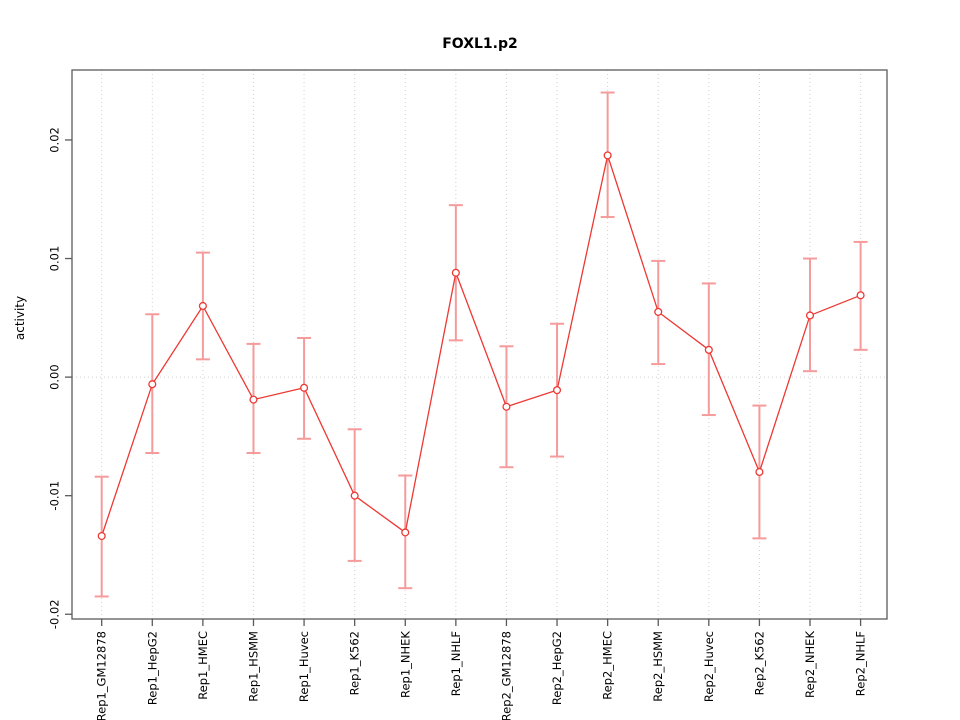  I want to click on x-tick-label: Rep2_Huvec, so click(709, 666).